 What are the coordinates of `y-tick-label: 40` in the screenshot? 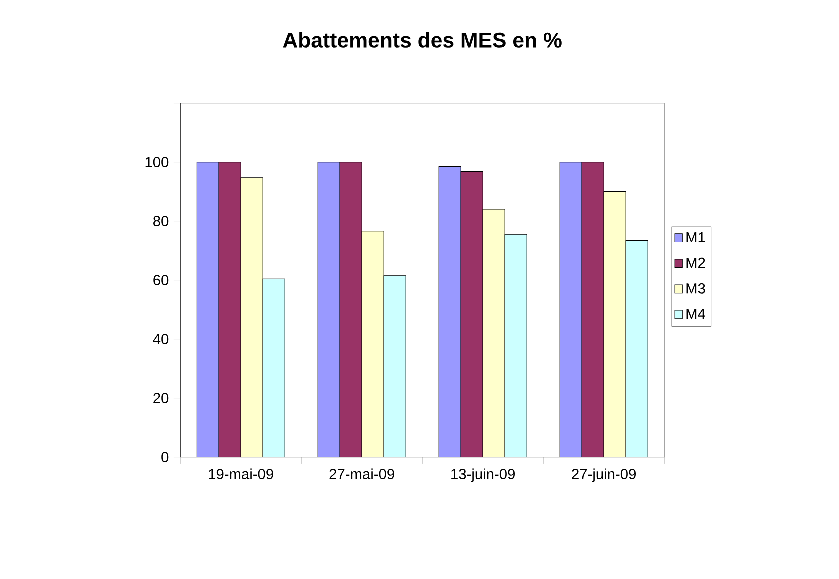 It's located at (161, 339).